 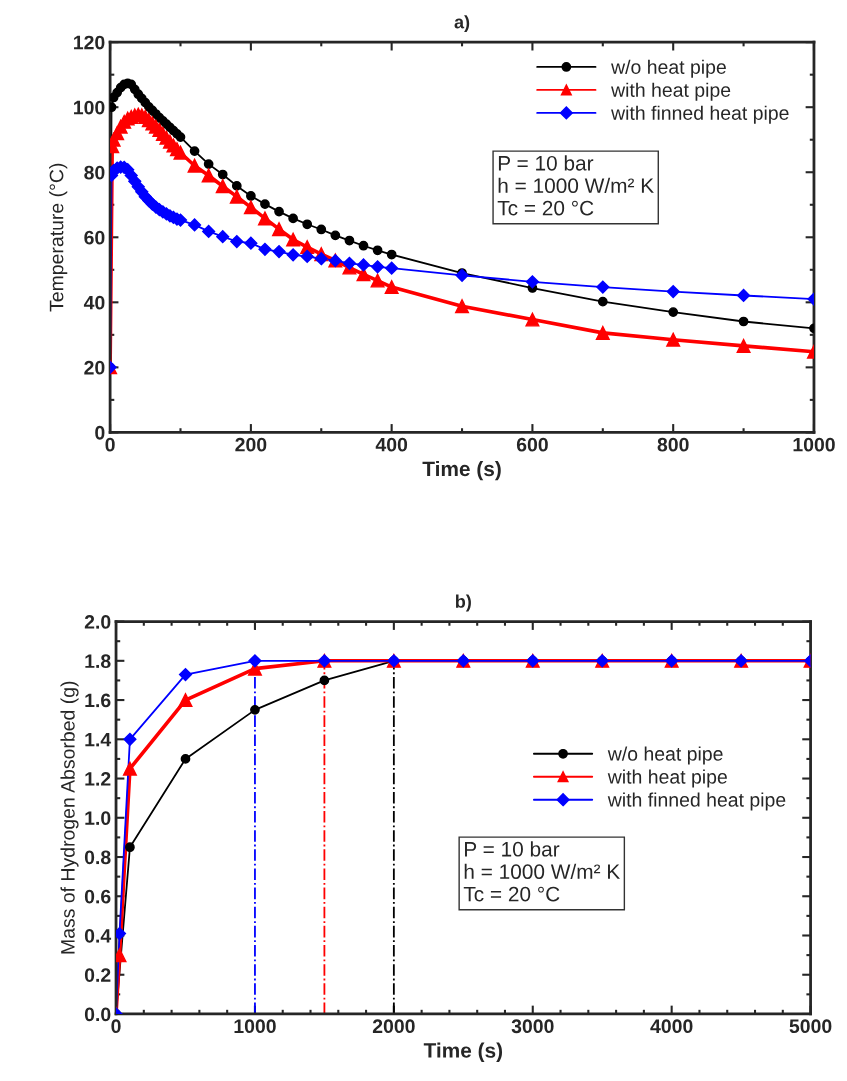 What do you see at coordinates (98, 935) in the screenshot?
I see `y-tick-label: 0.4` at bounding box center [98, 935].